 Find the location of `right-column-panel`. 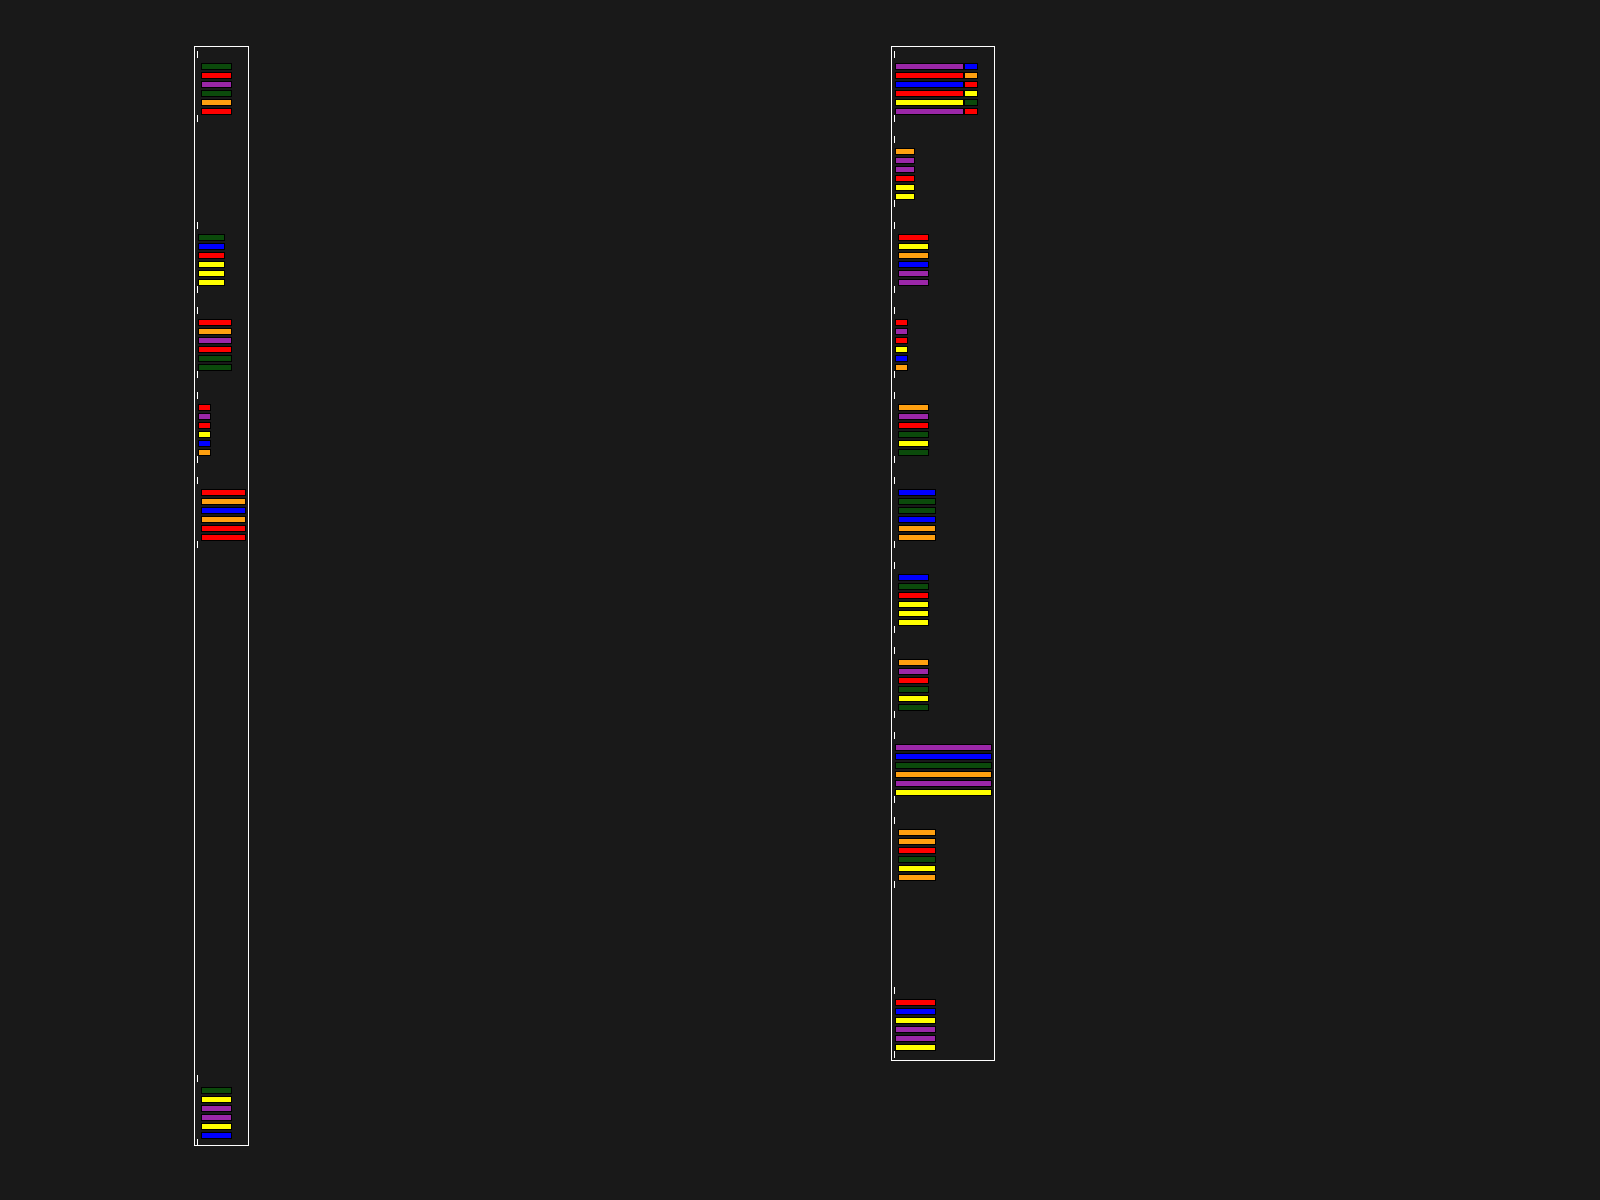

right-column-panel is located at coordinates (943, 553).